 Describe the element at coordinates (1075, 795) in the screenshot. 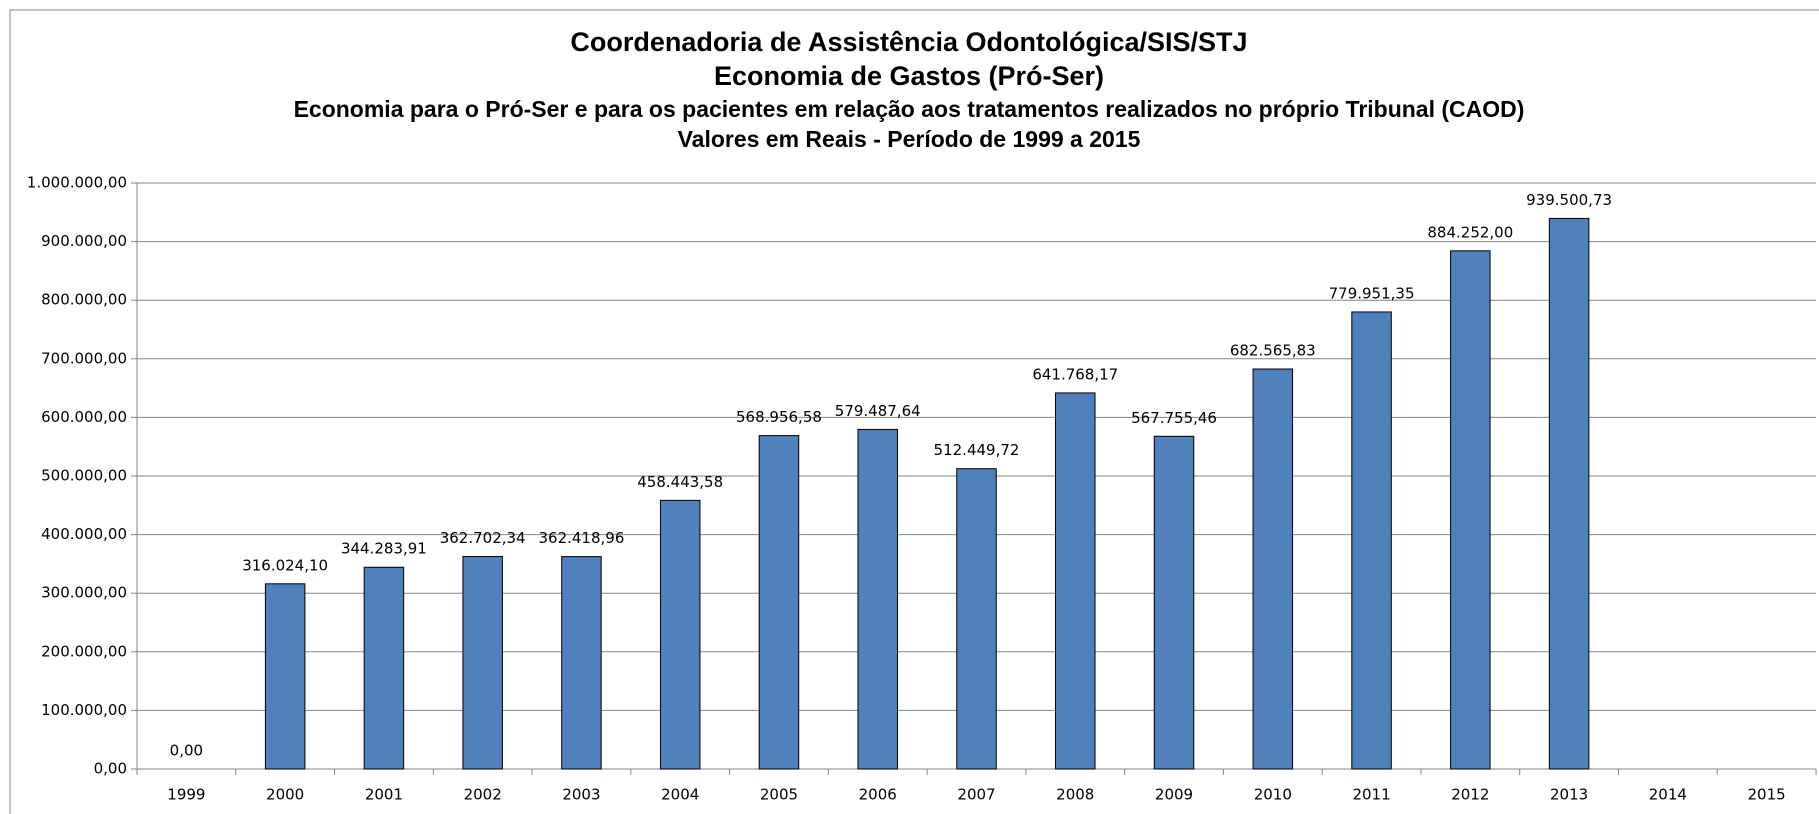

I see `x-tick-label: 2008` at that location.